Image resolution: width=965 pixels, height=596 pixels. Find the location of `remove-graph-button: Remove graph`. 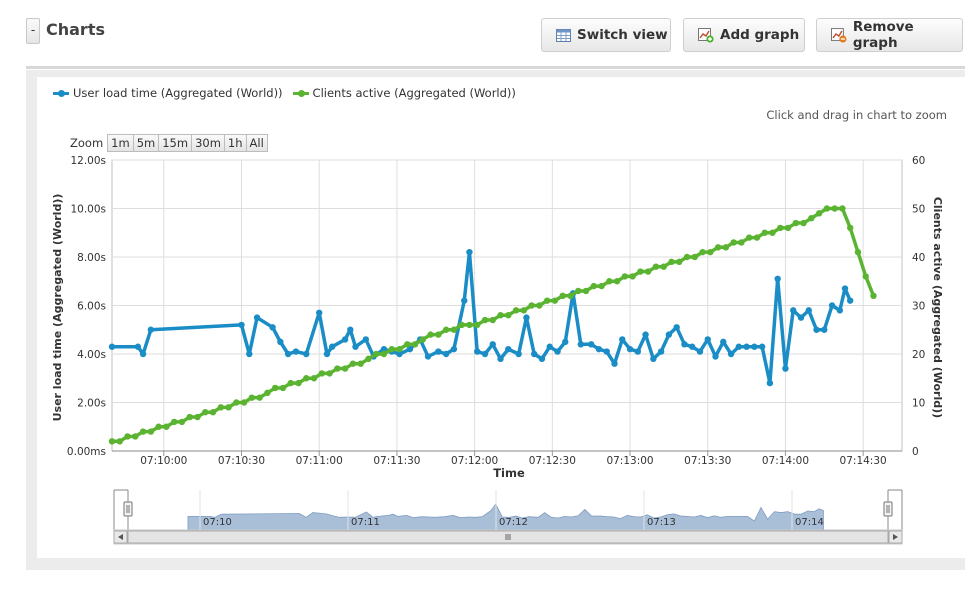

remove-graph-button: Remove graph is located at coordinates (889, 35).